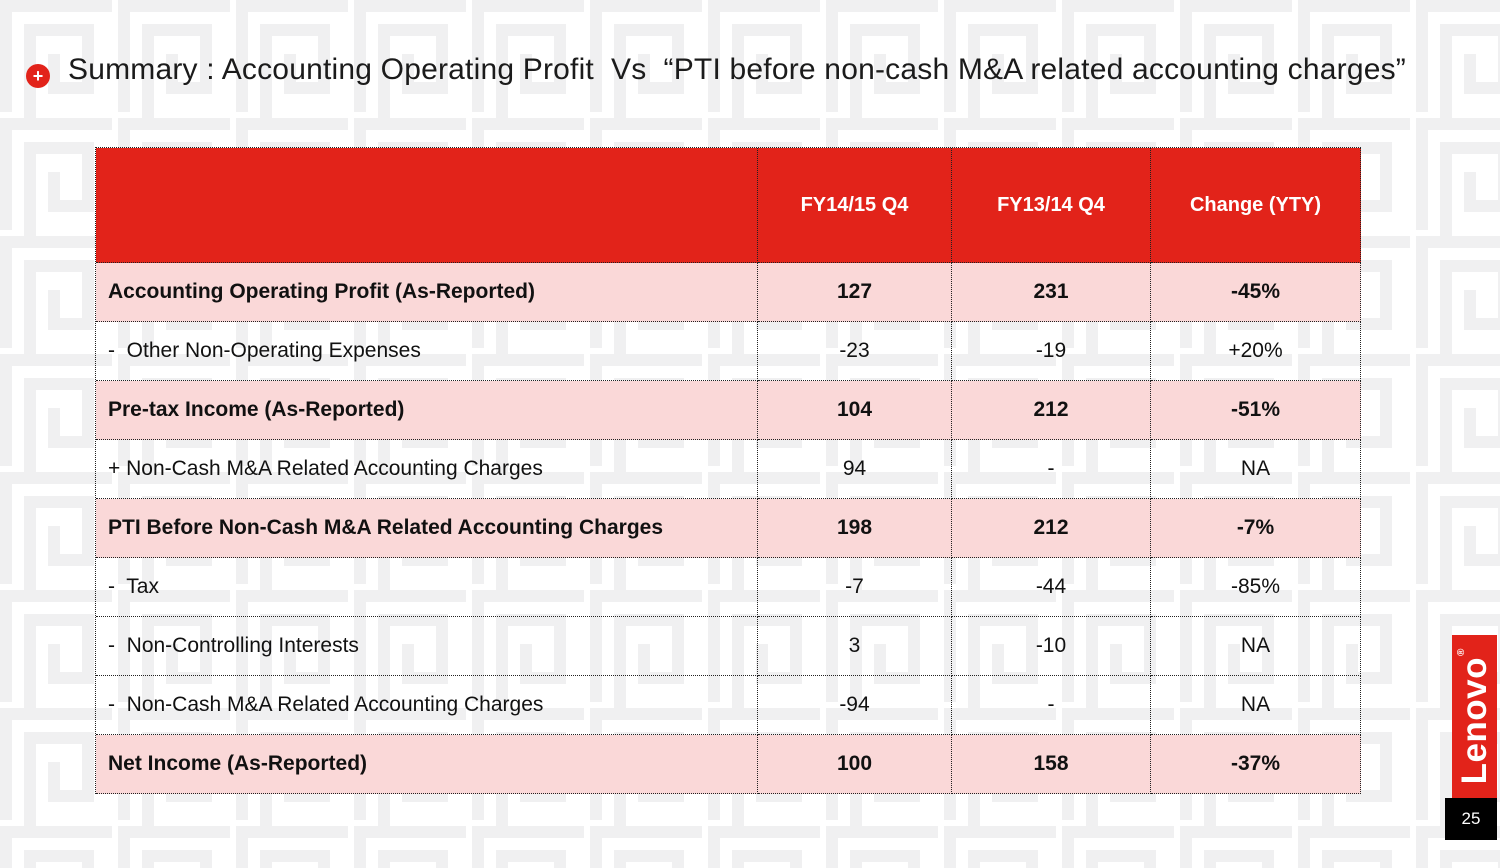 The height and width of the screenshot is (868, 1500). I want to click on column-header-fy1415-q4: FY14/15 Q4, so click(855, 205).